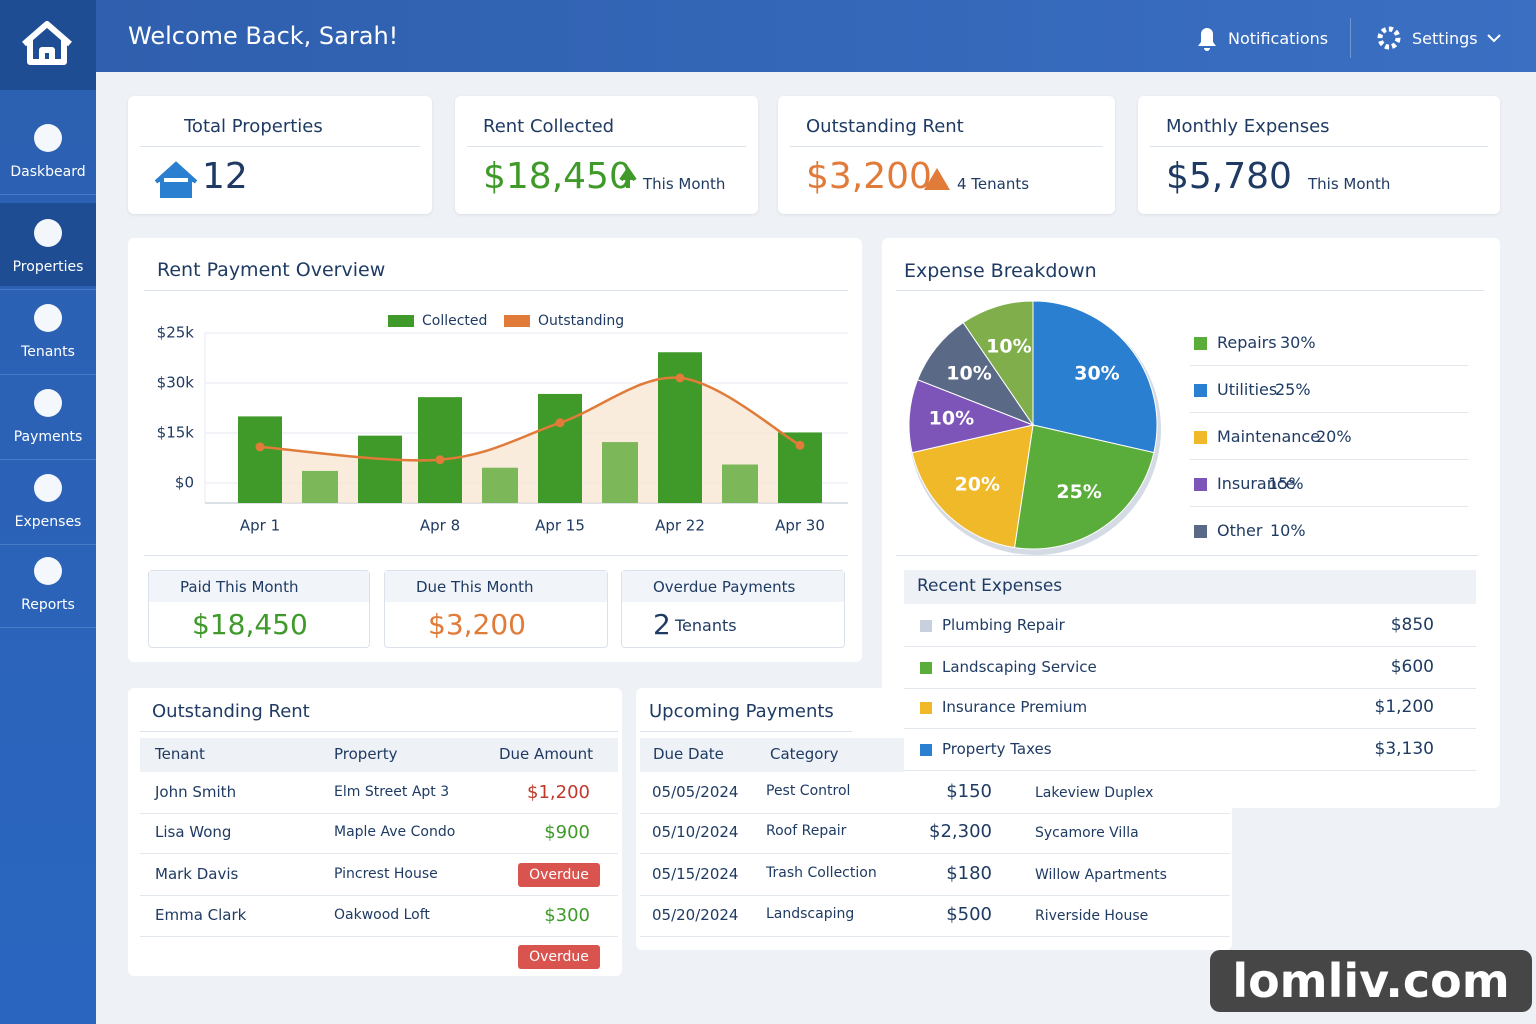 This screenshot has width=1536, height=1024. Describe the element at coordinates (869, 176) in the screenshot. I see `kpi-value: $3,200` at that location.